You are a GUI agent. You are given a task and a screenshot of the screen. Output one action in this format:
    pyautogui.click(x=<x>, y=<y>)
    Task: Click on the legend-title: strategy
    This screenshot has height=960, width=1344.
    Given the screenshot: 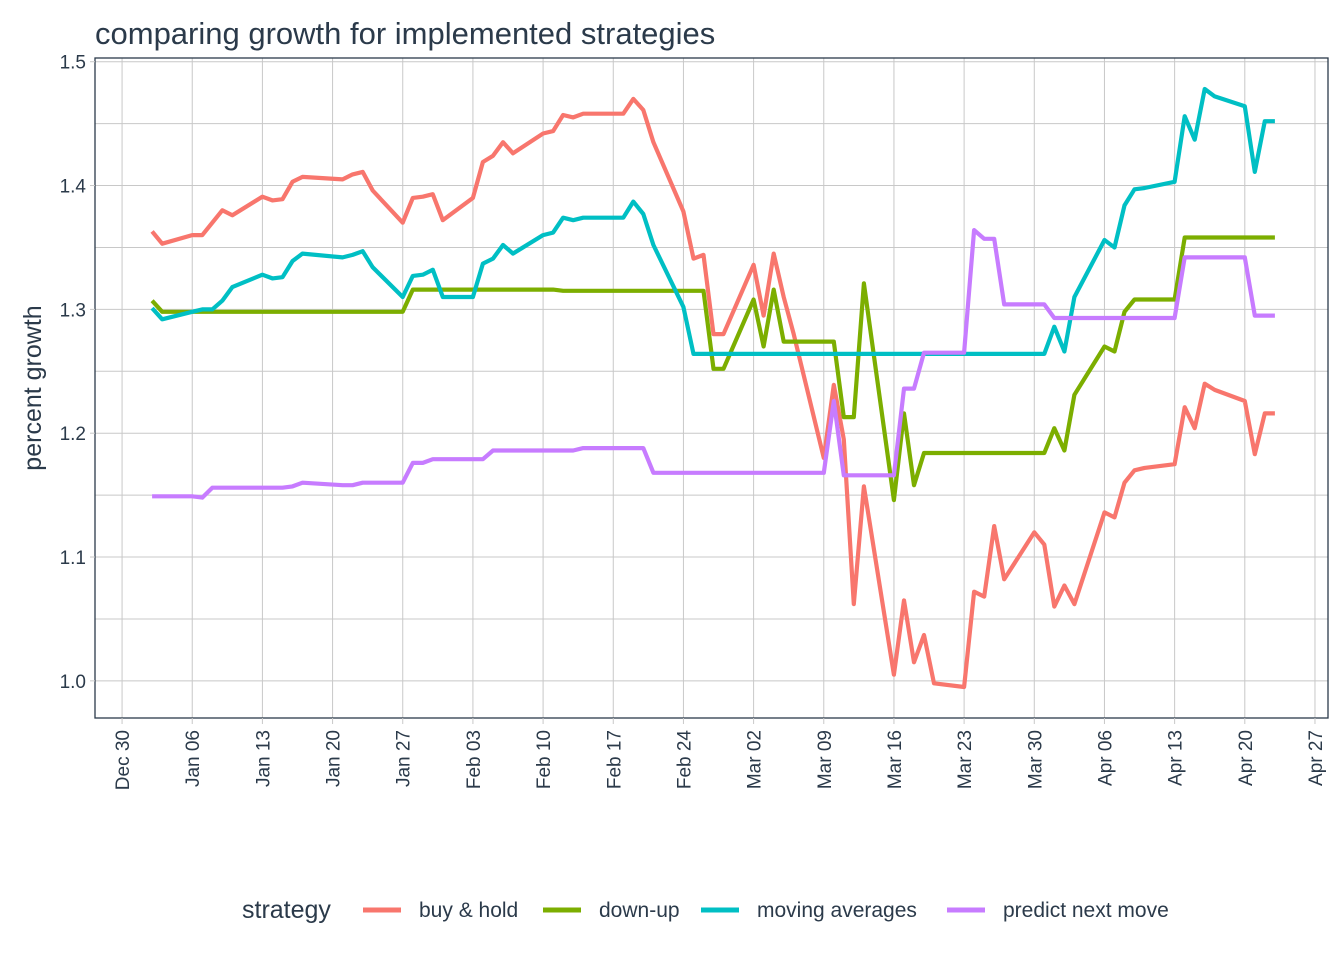 What is the action you would take?
    pyautogui.click(x=286, y=910)
    